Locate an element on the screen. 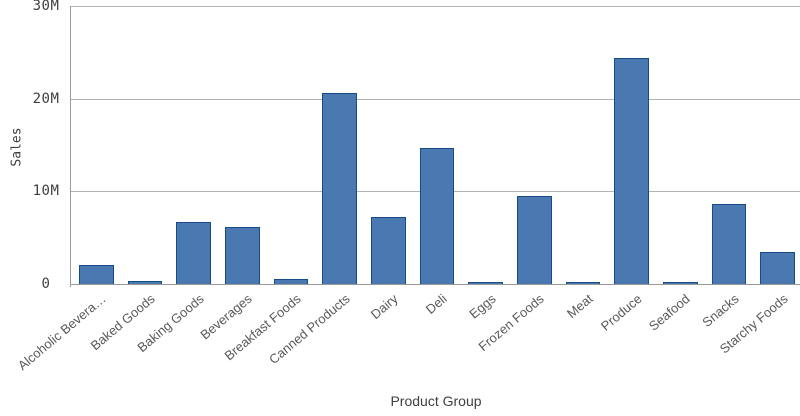  x-axis-label: Produce is located at coordinates (621, 312).